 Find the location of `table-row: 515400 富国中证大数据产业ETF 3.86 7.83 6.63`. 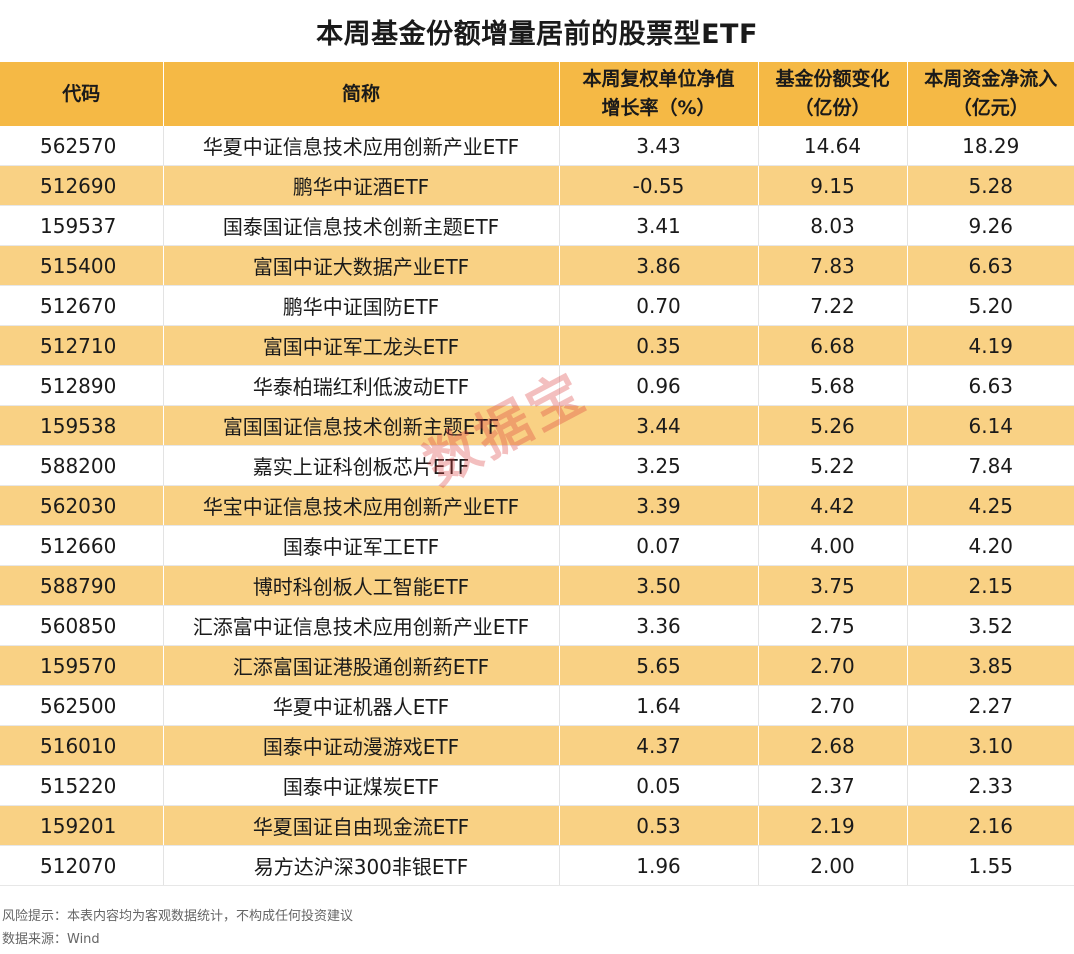

table-row: 515400 富国中证大数据产业ETF 3.86 7.83 6.63 is located at coordinates (537, 265).